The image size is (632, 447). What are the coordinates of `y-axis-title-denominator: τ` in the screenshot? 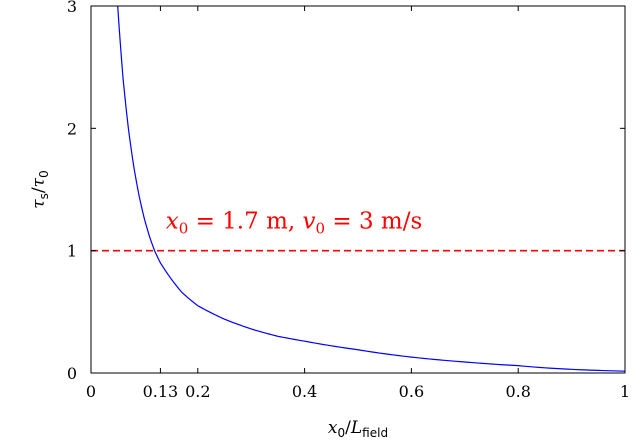 It's located at (39, 182).